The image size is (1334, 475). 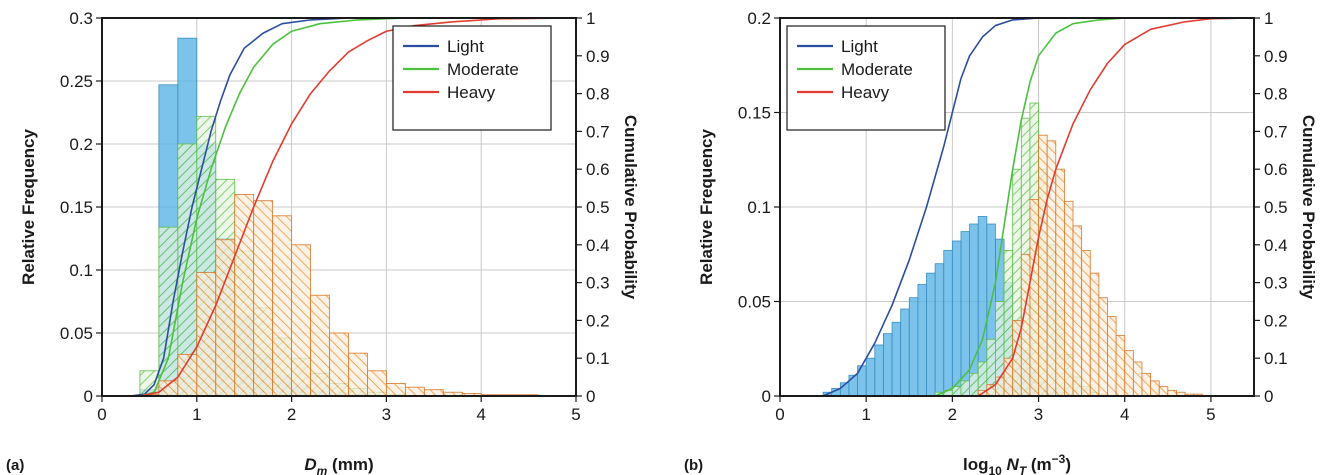 I want to click on legend-box, so click(x=472, y=78).